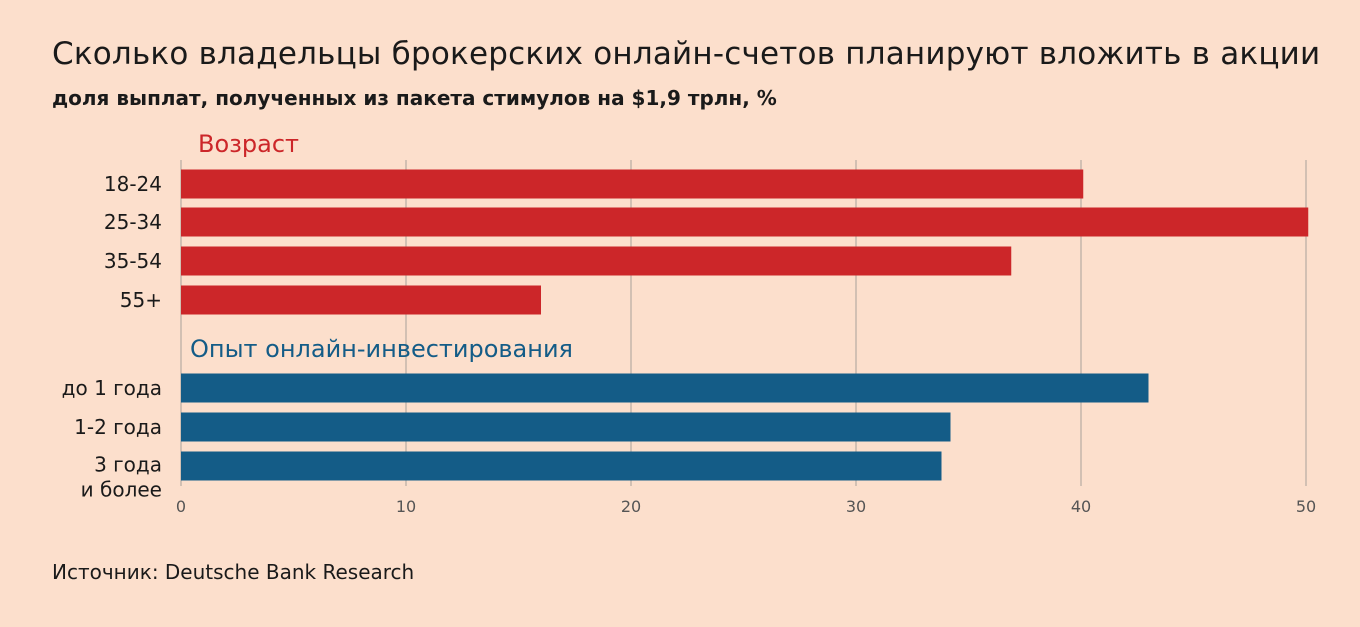  Describe the element at coordinates (1306, 506) in the screenshot. I see `tick-label-50: 50` at that location.